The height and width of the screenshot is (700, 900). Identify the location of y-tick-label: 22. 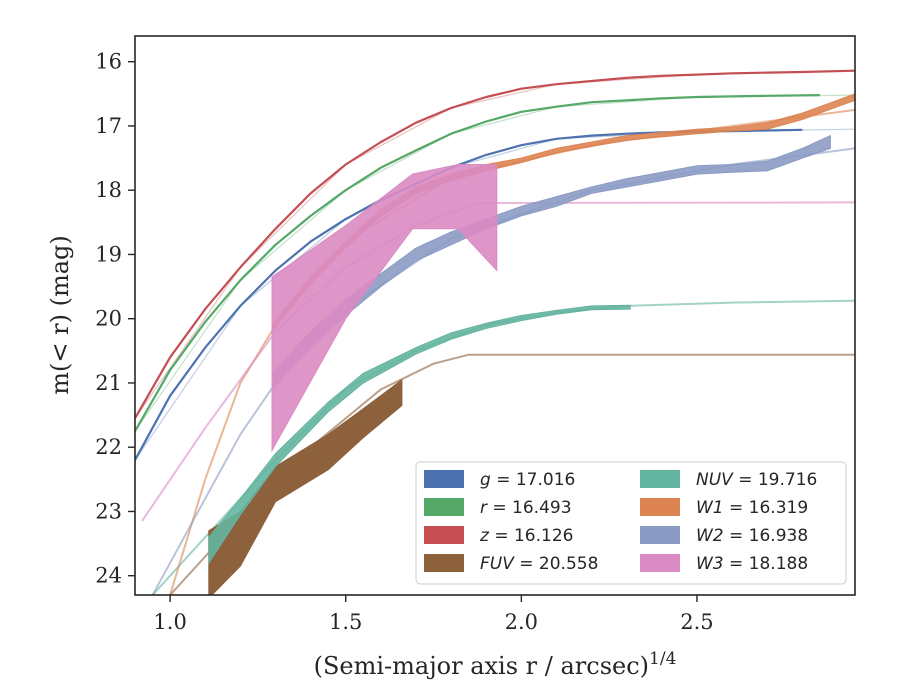
(108, 447).